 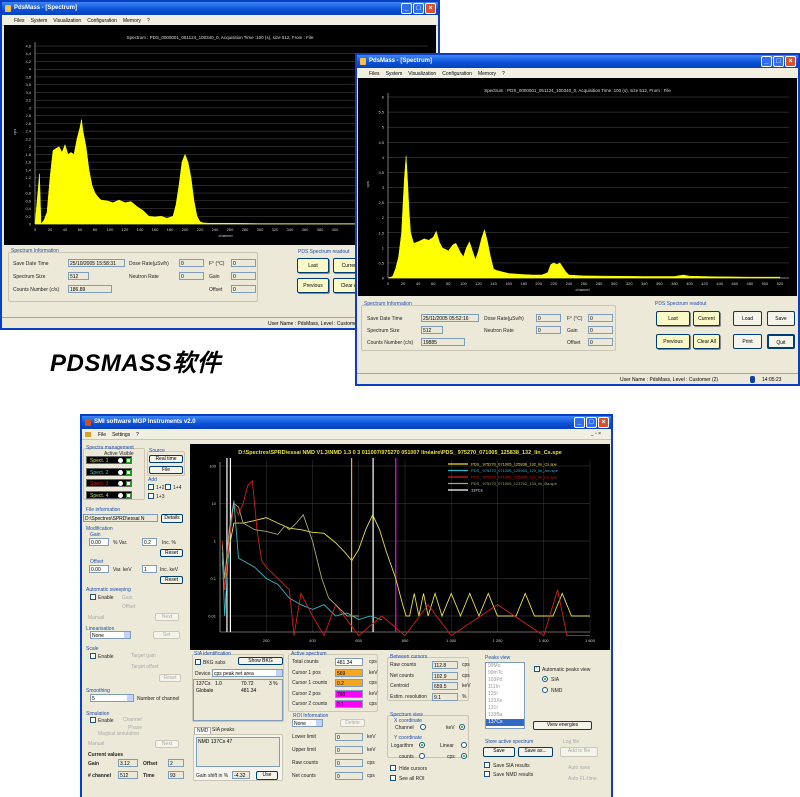 What do you see at coordinates (99, 542) in the screenshot?
I see `gain-stepper: 0.00` at bounding box center [99, 542].